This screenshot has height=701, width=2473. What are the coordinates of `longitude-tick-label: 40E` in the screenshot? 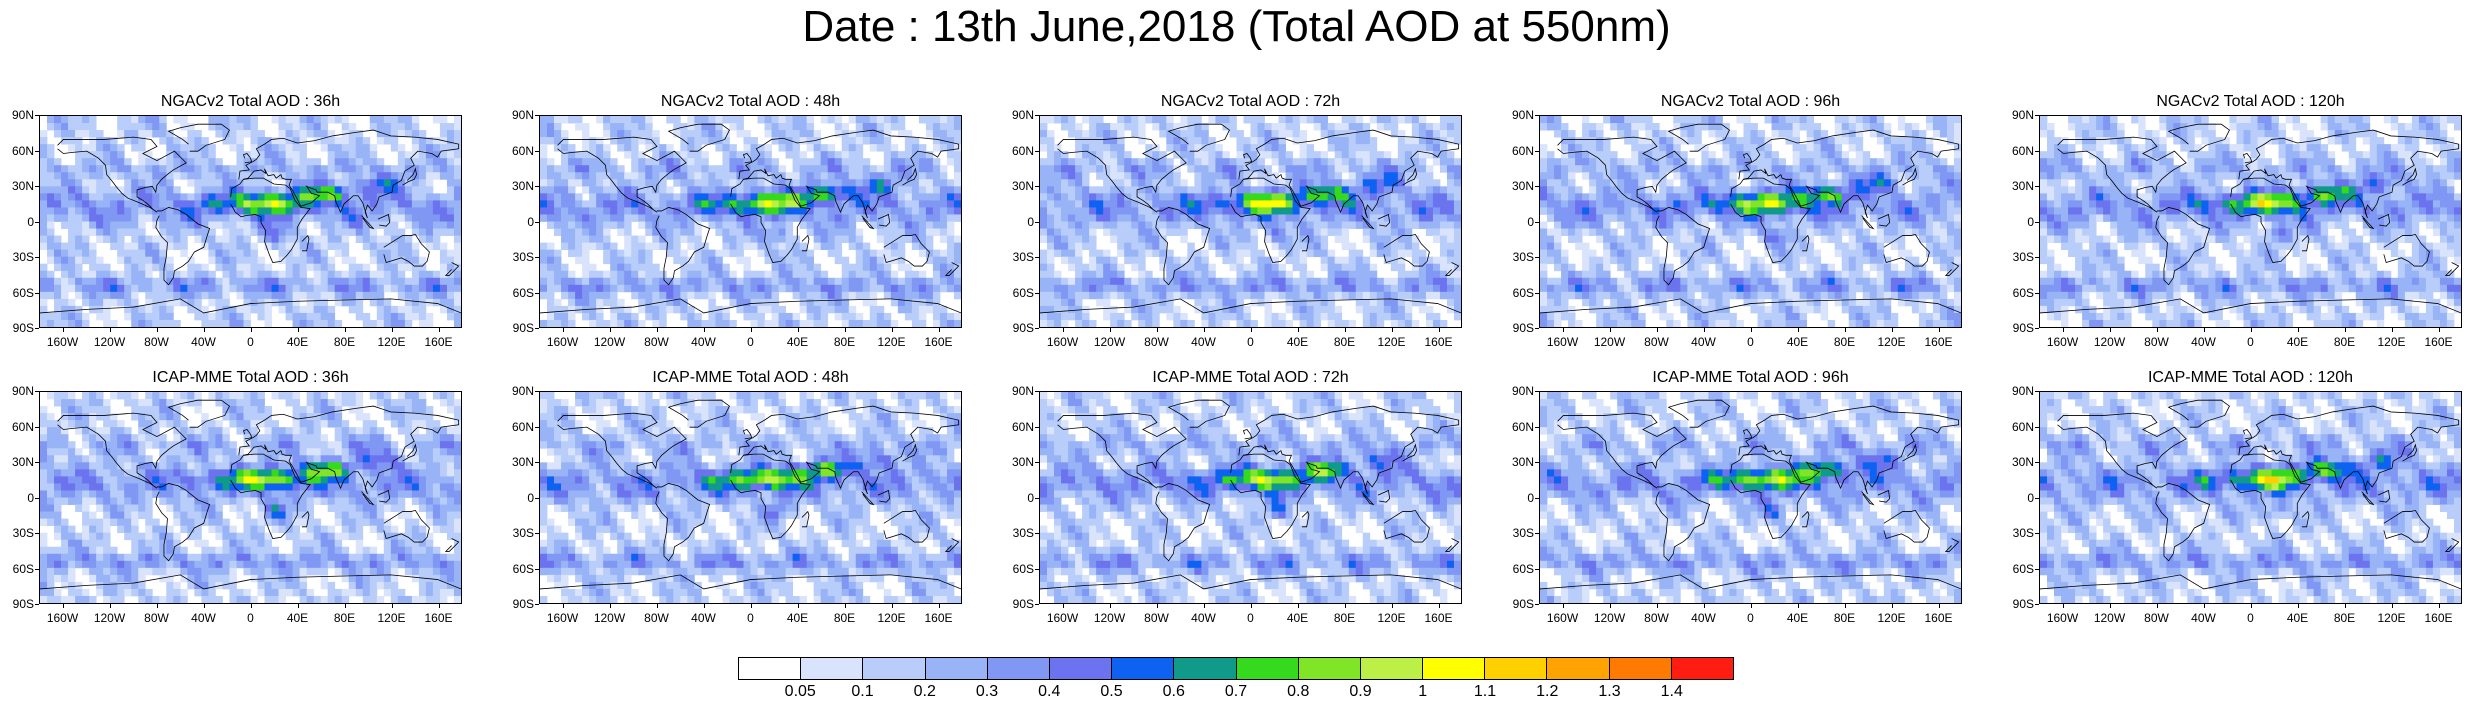 It's located at (297, 618).